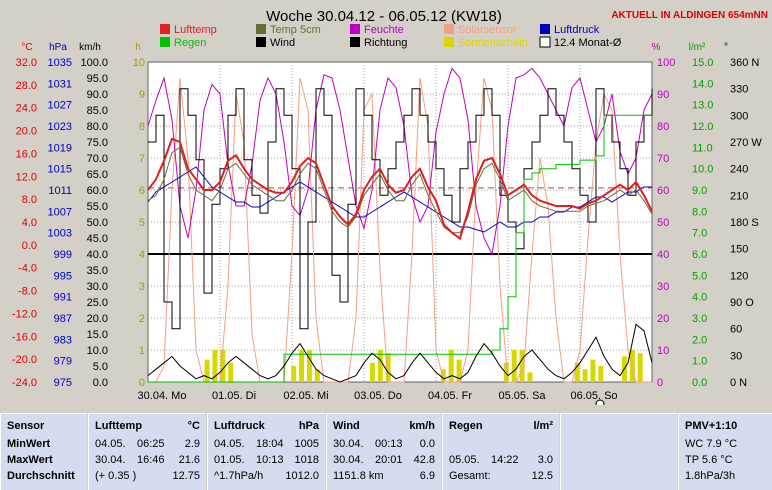 The image size is (772, 490). I want to click on temp-tick-label: -20.0, so click(24, 360).